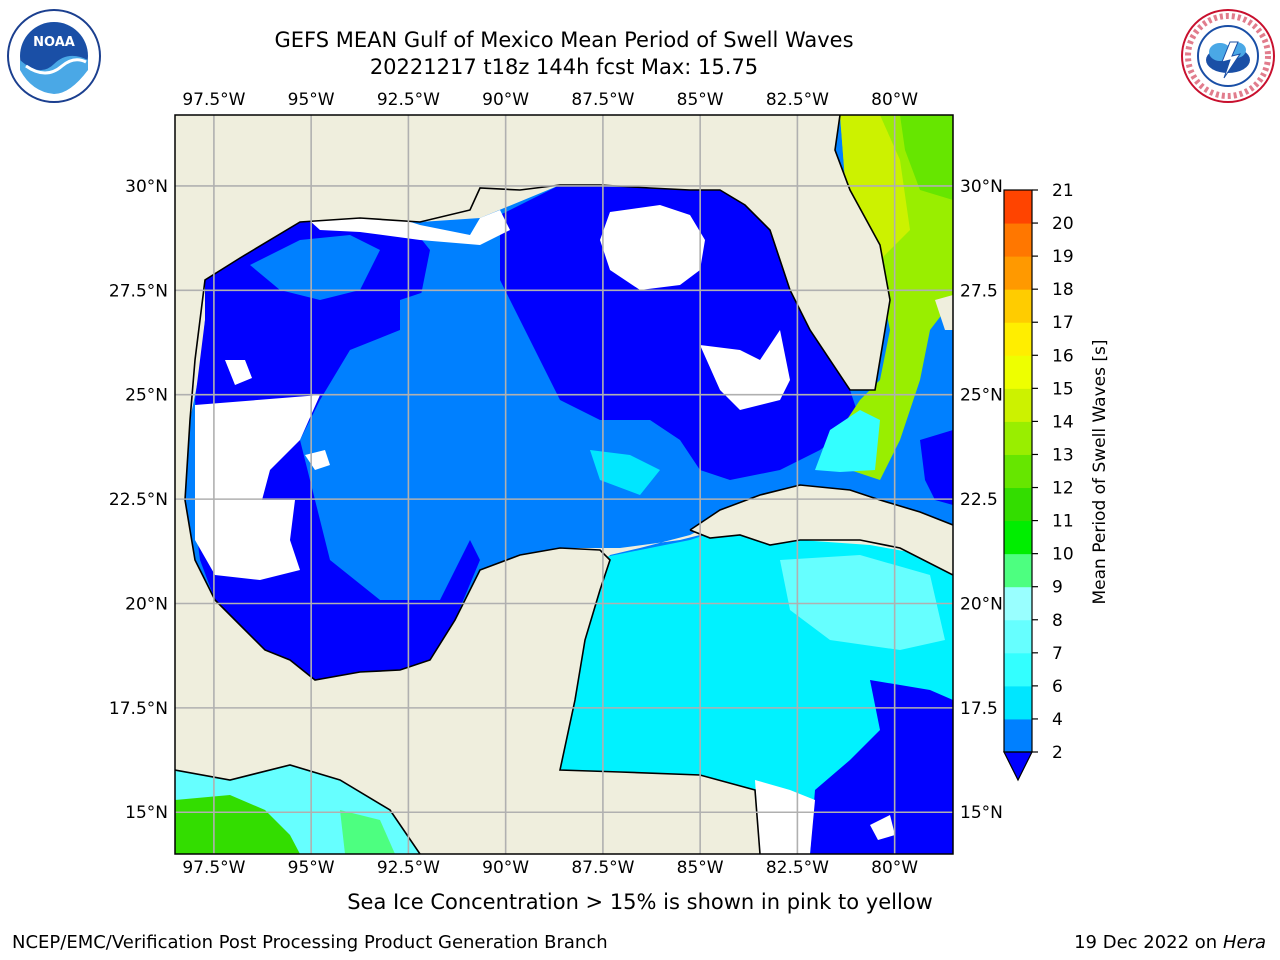 This screenshot has height=960, width=1280. I want to click on cuba-land, so click(821, 530).